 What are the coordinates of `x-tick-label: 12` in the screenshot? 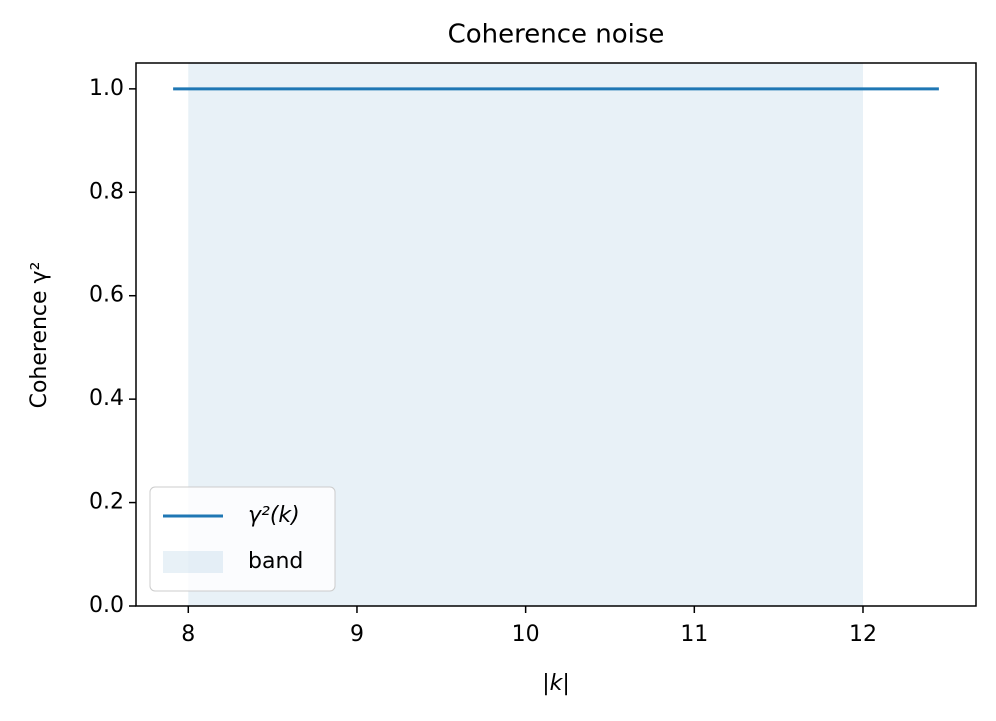 It's located at (863, 634).